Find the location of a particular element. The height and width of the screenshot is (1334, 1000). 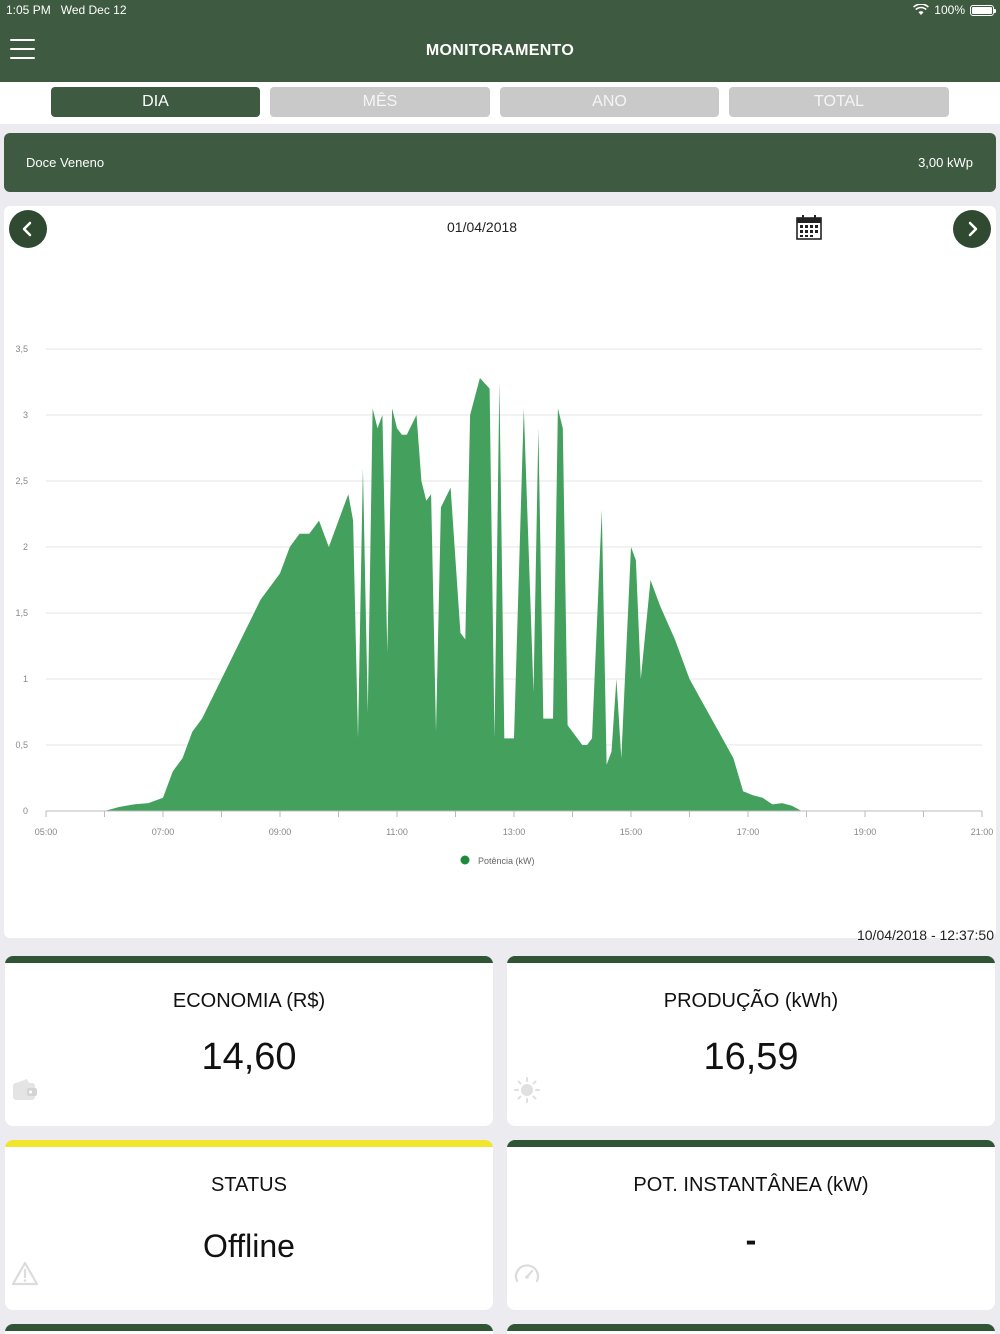

y-tick-label: 3,5 is located at coordinates (21, 349).